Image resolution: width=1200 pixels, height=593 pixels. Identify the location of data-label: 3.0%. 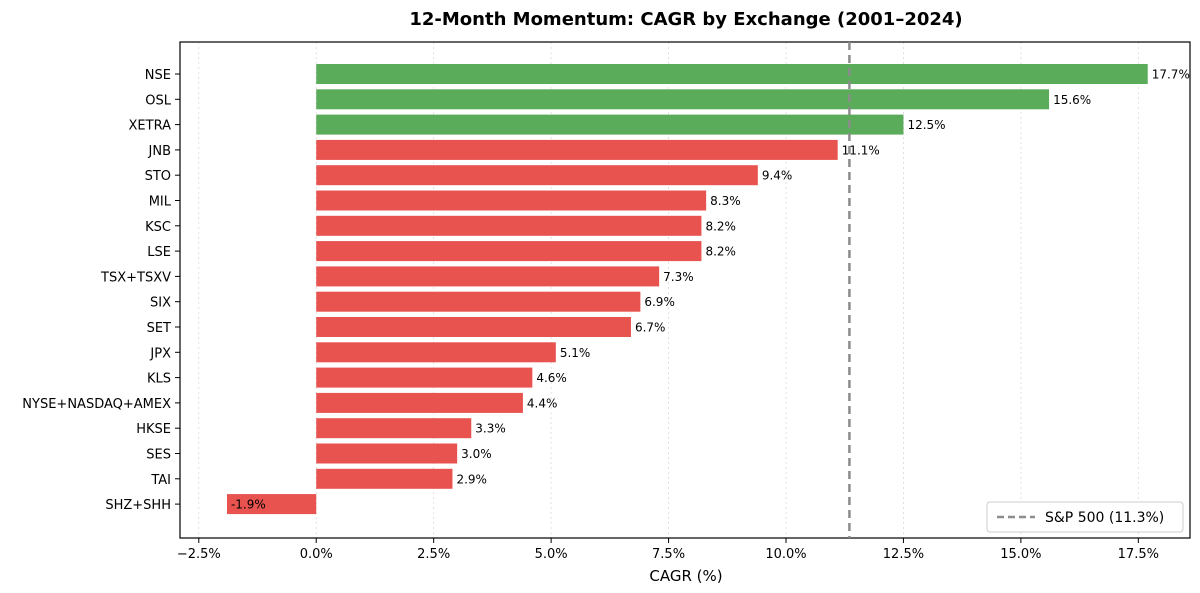
(476, 454).